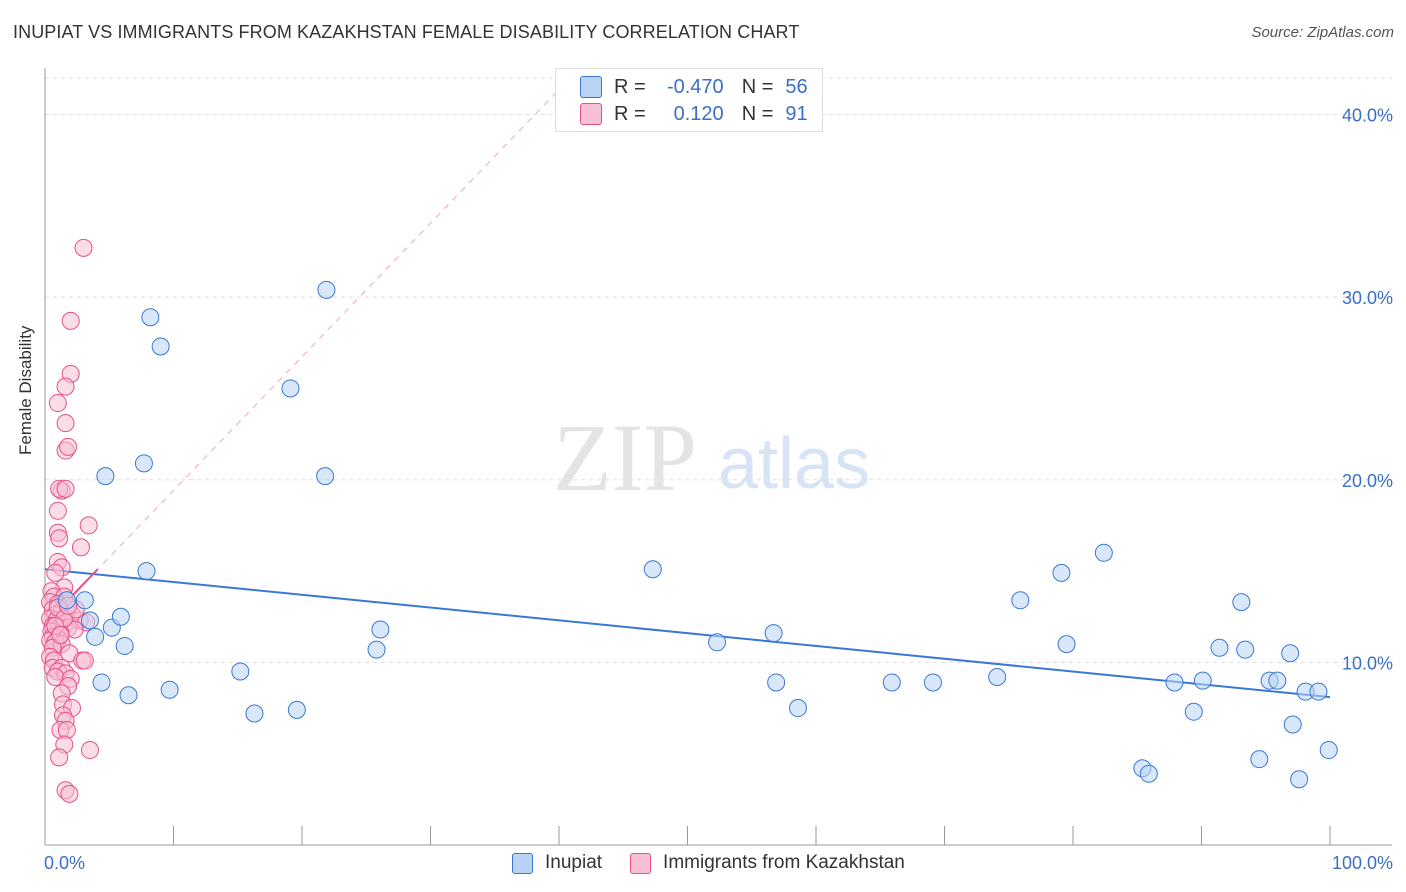 The image size is (1406, 892). What do you see at coordinates (25, 390) in the screenshot?
I see `y-axis-label: Female Disability` at bounding box center [25, 390].